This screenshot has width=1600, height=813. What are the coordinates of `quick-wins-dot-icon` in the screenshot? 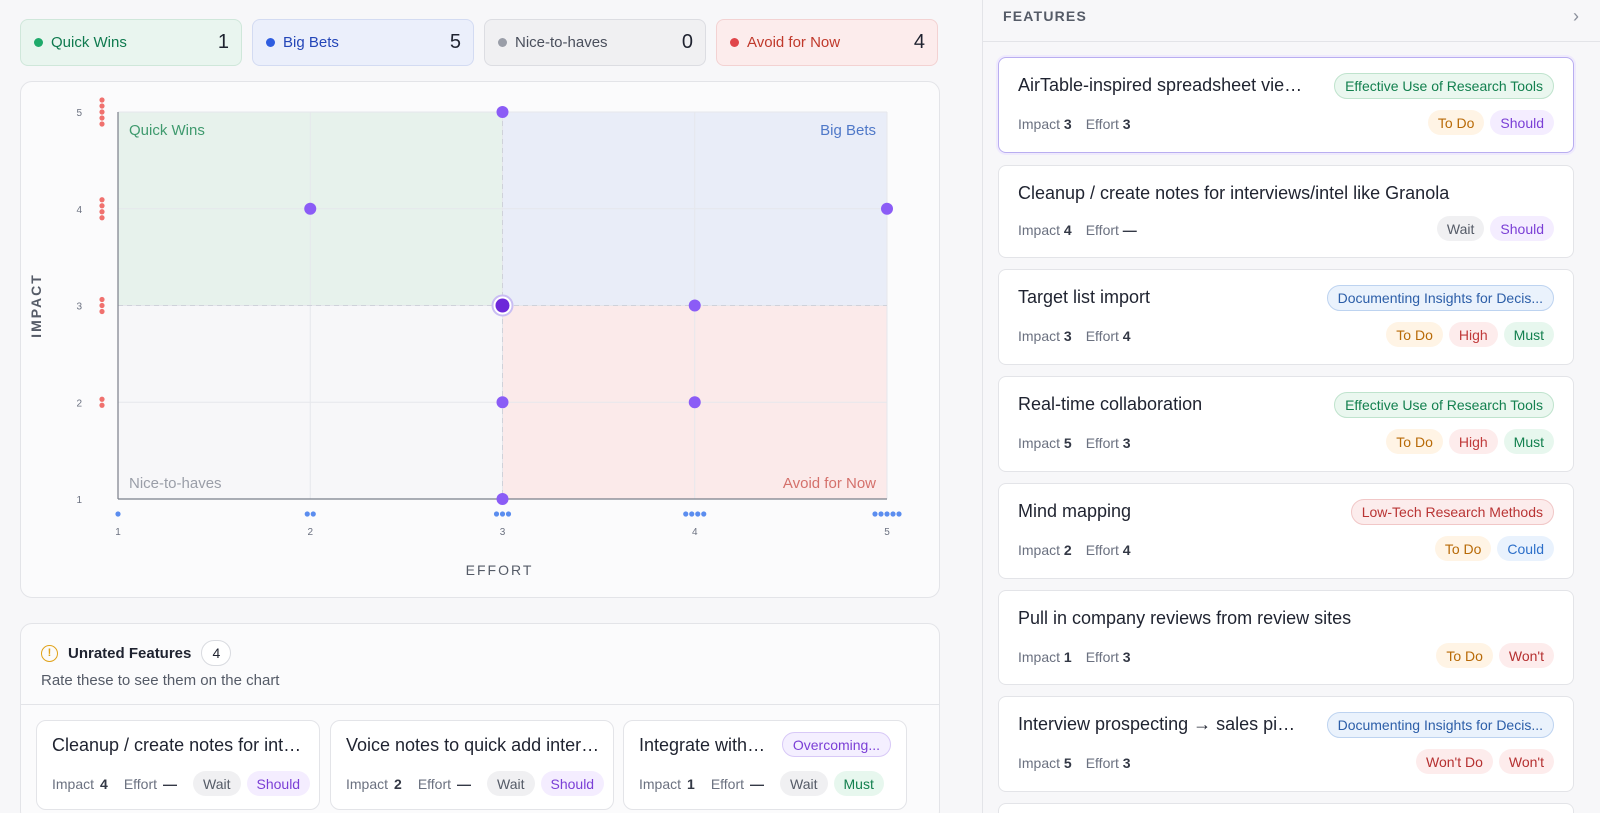 It's located at (38, 42).